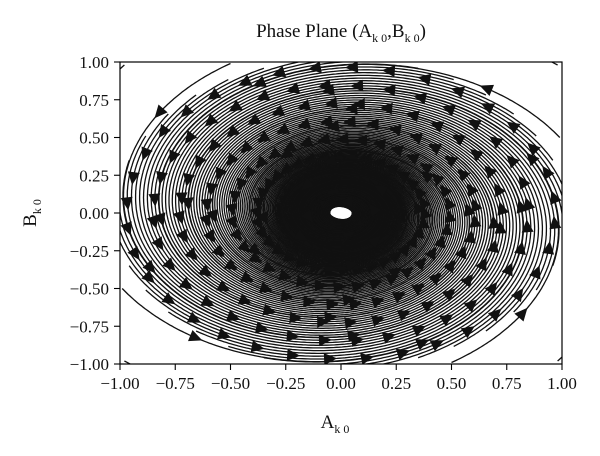  I want to click on x-axis-label: Ak 0, so click(335, 424).